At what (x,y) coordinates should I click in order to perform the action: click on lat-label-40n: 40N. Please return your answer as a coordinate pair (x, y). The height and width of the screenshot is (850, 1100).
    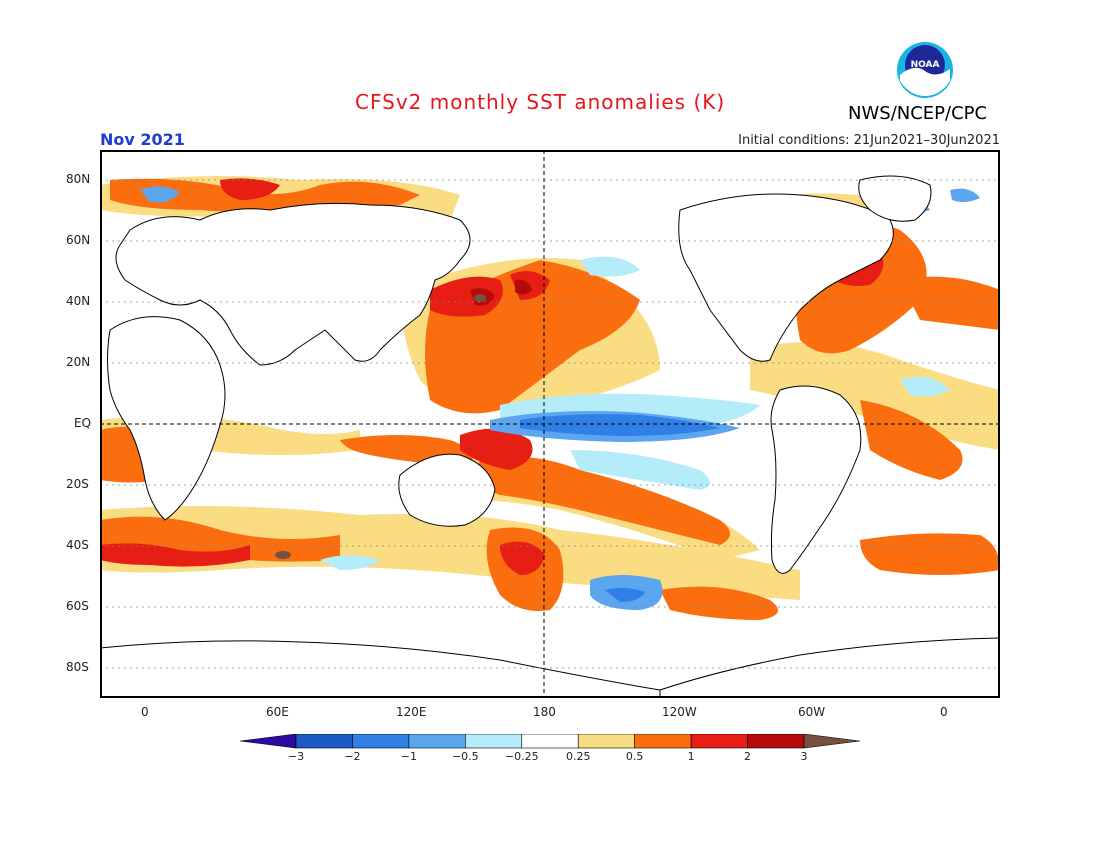
    Looking at the image, I should click on (78, 301).